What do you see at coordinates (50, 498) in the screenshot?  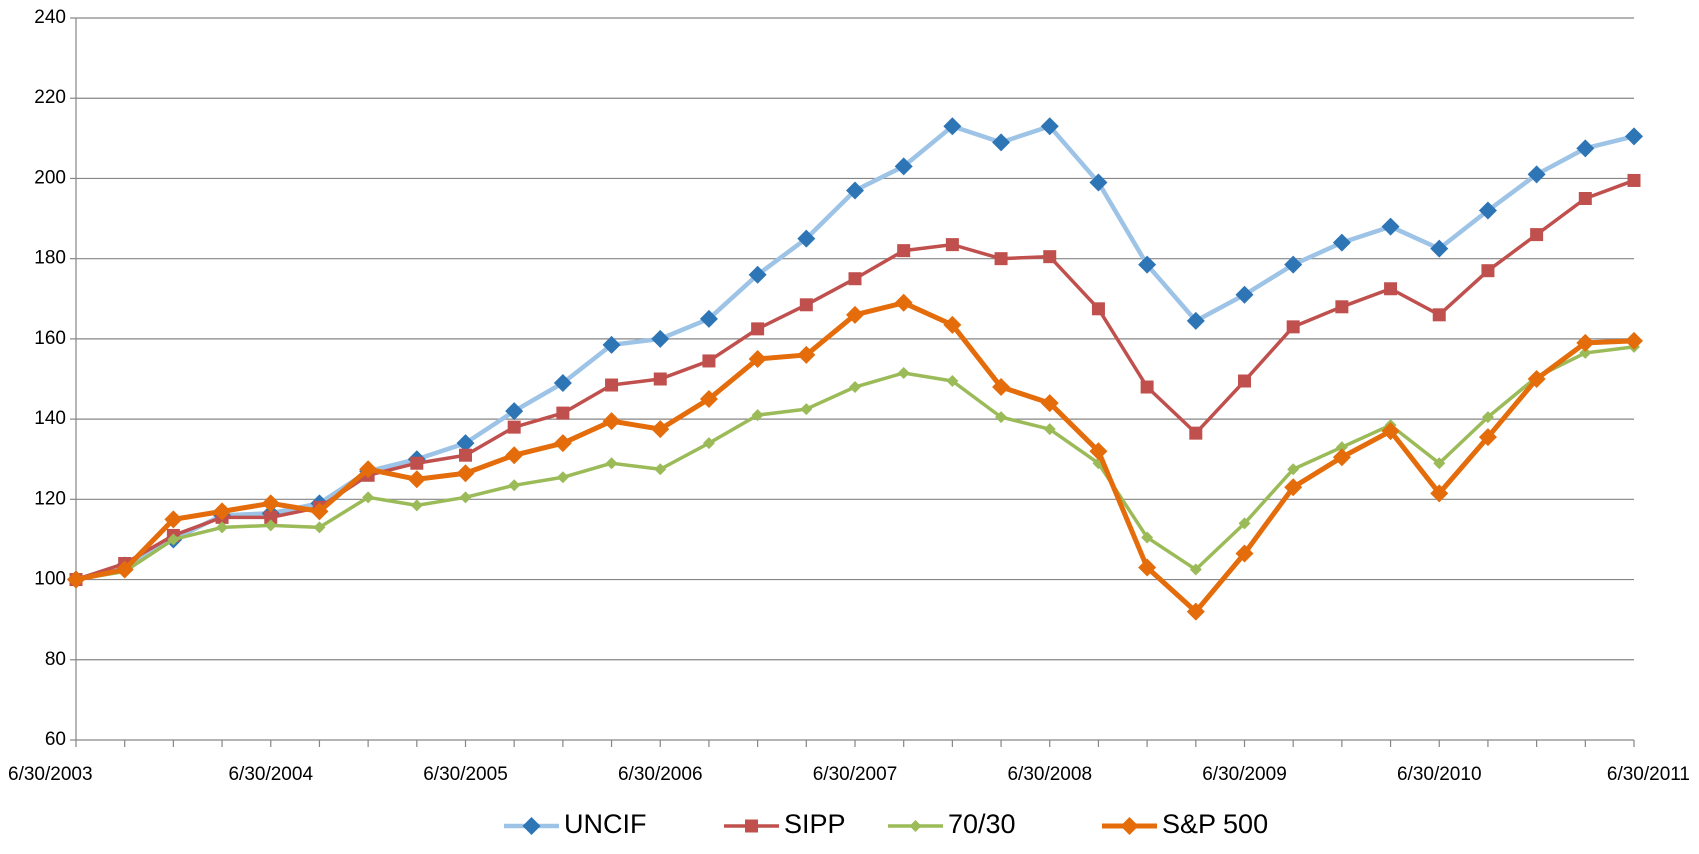 I see `y-tick-label: 120` at bounding box center [50, 498].